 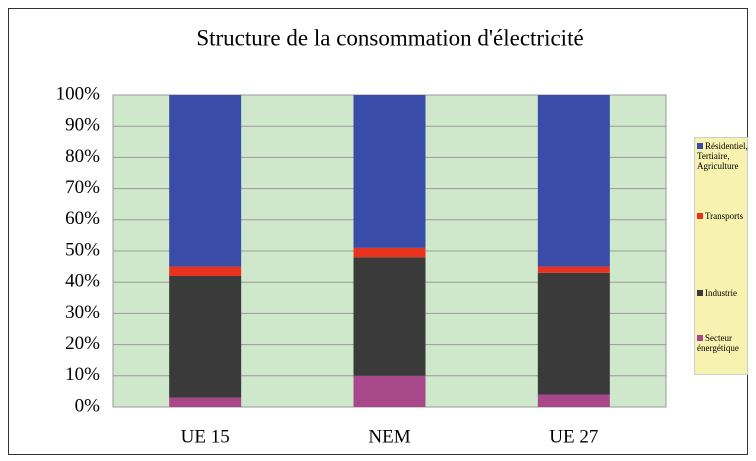 I want to click on y-tick-label: 0%, so click(x=88, y=405).